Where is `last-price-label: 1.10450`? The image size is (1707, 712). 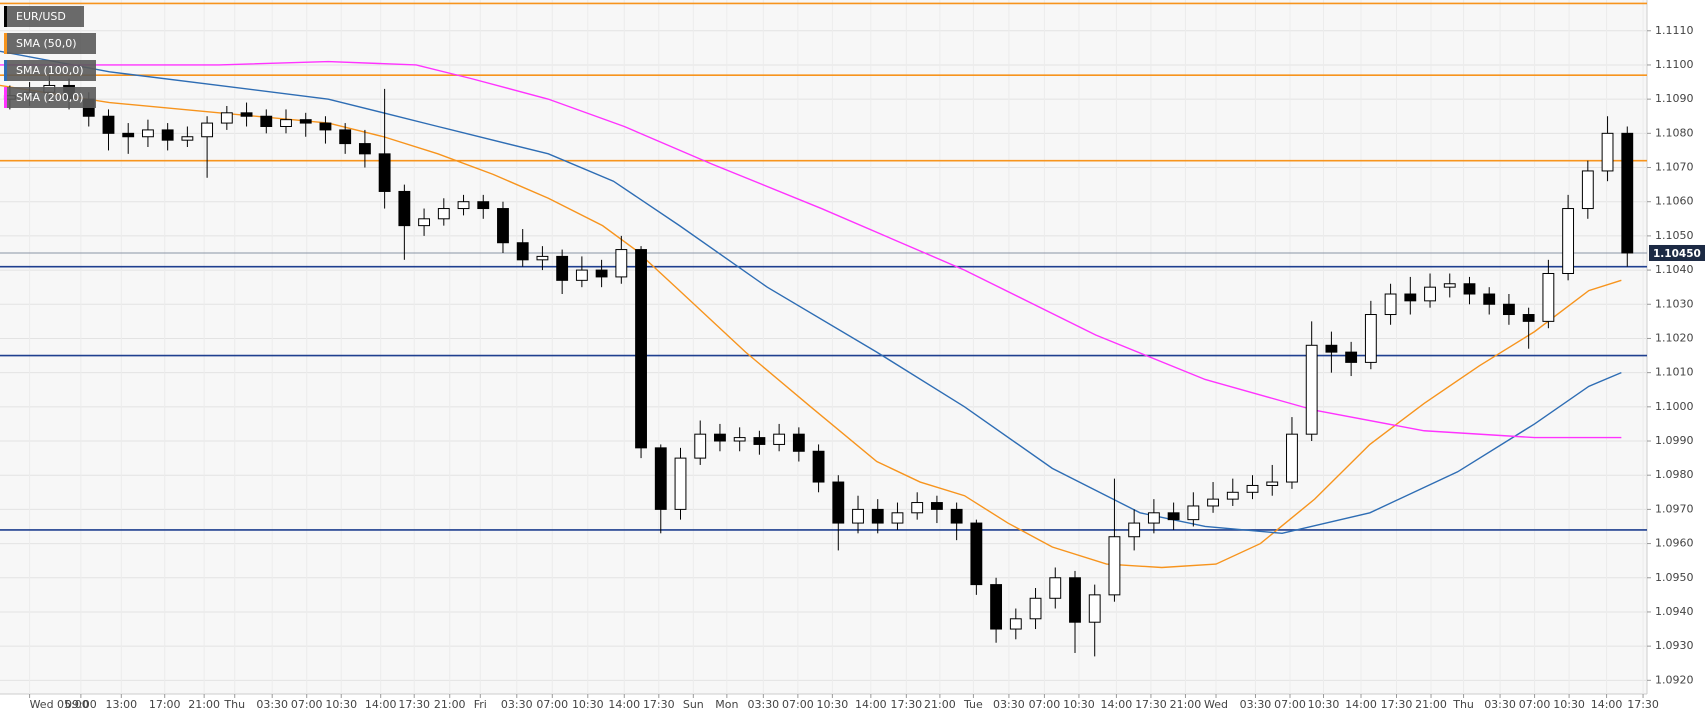 last-price-label: 1.10450 is located at coordinates (1677, 254).